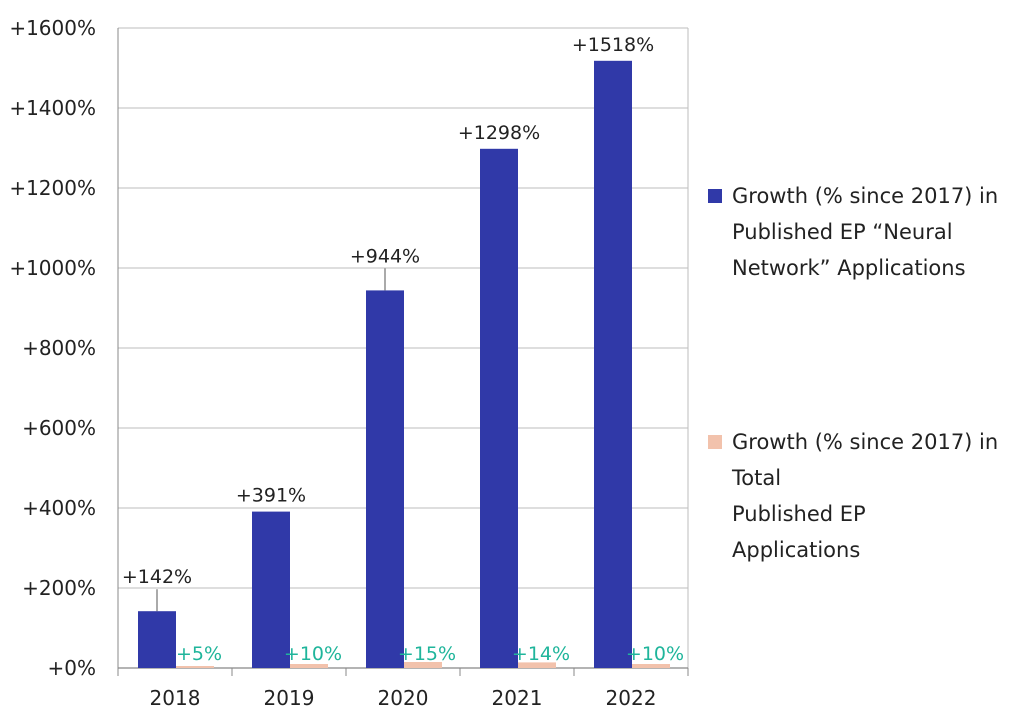 The image size is (1024, 724). I want to click on legend-label-line: Network” Applications, so click(849, 268).